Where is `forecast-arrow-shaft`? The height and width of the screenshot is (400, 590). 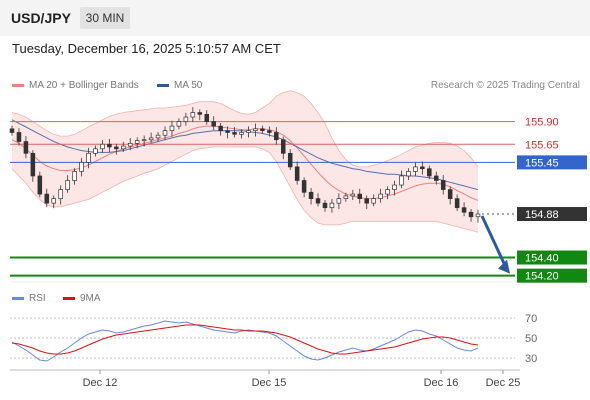 forecast-arrow-shaft is located at coordinates (494, 242).